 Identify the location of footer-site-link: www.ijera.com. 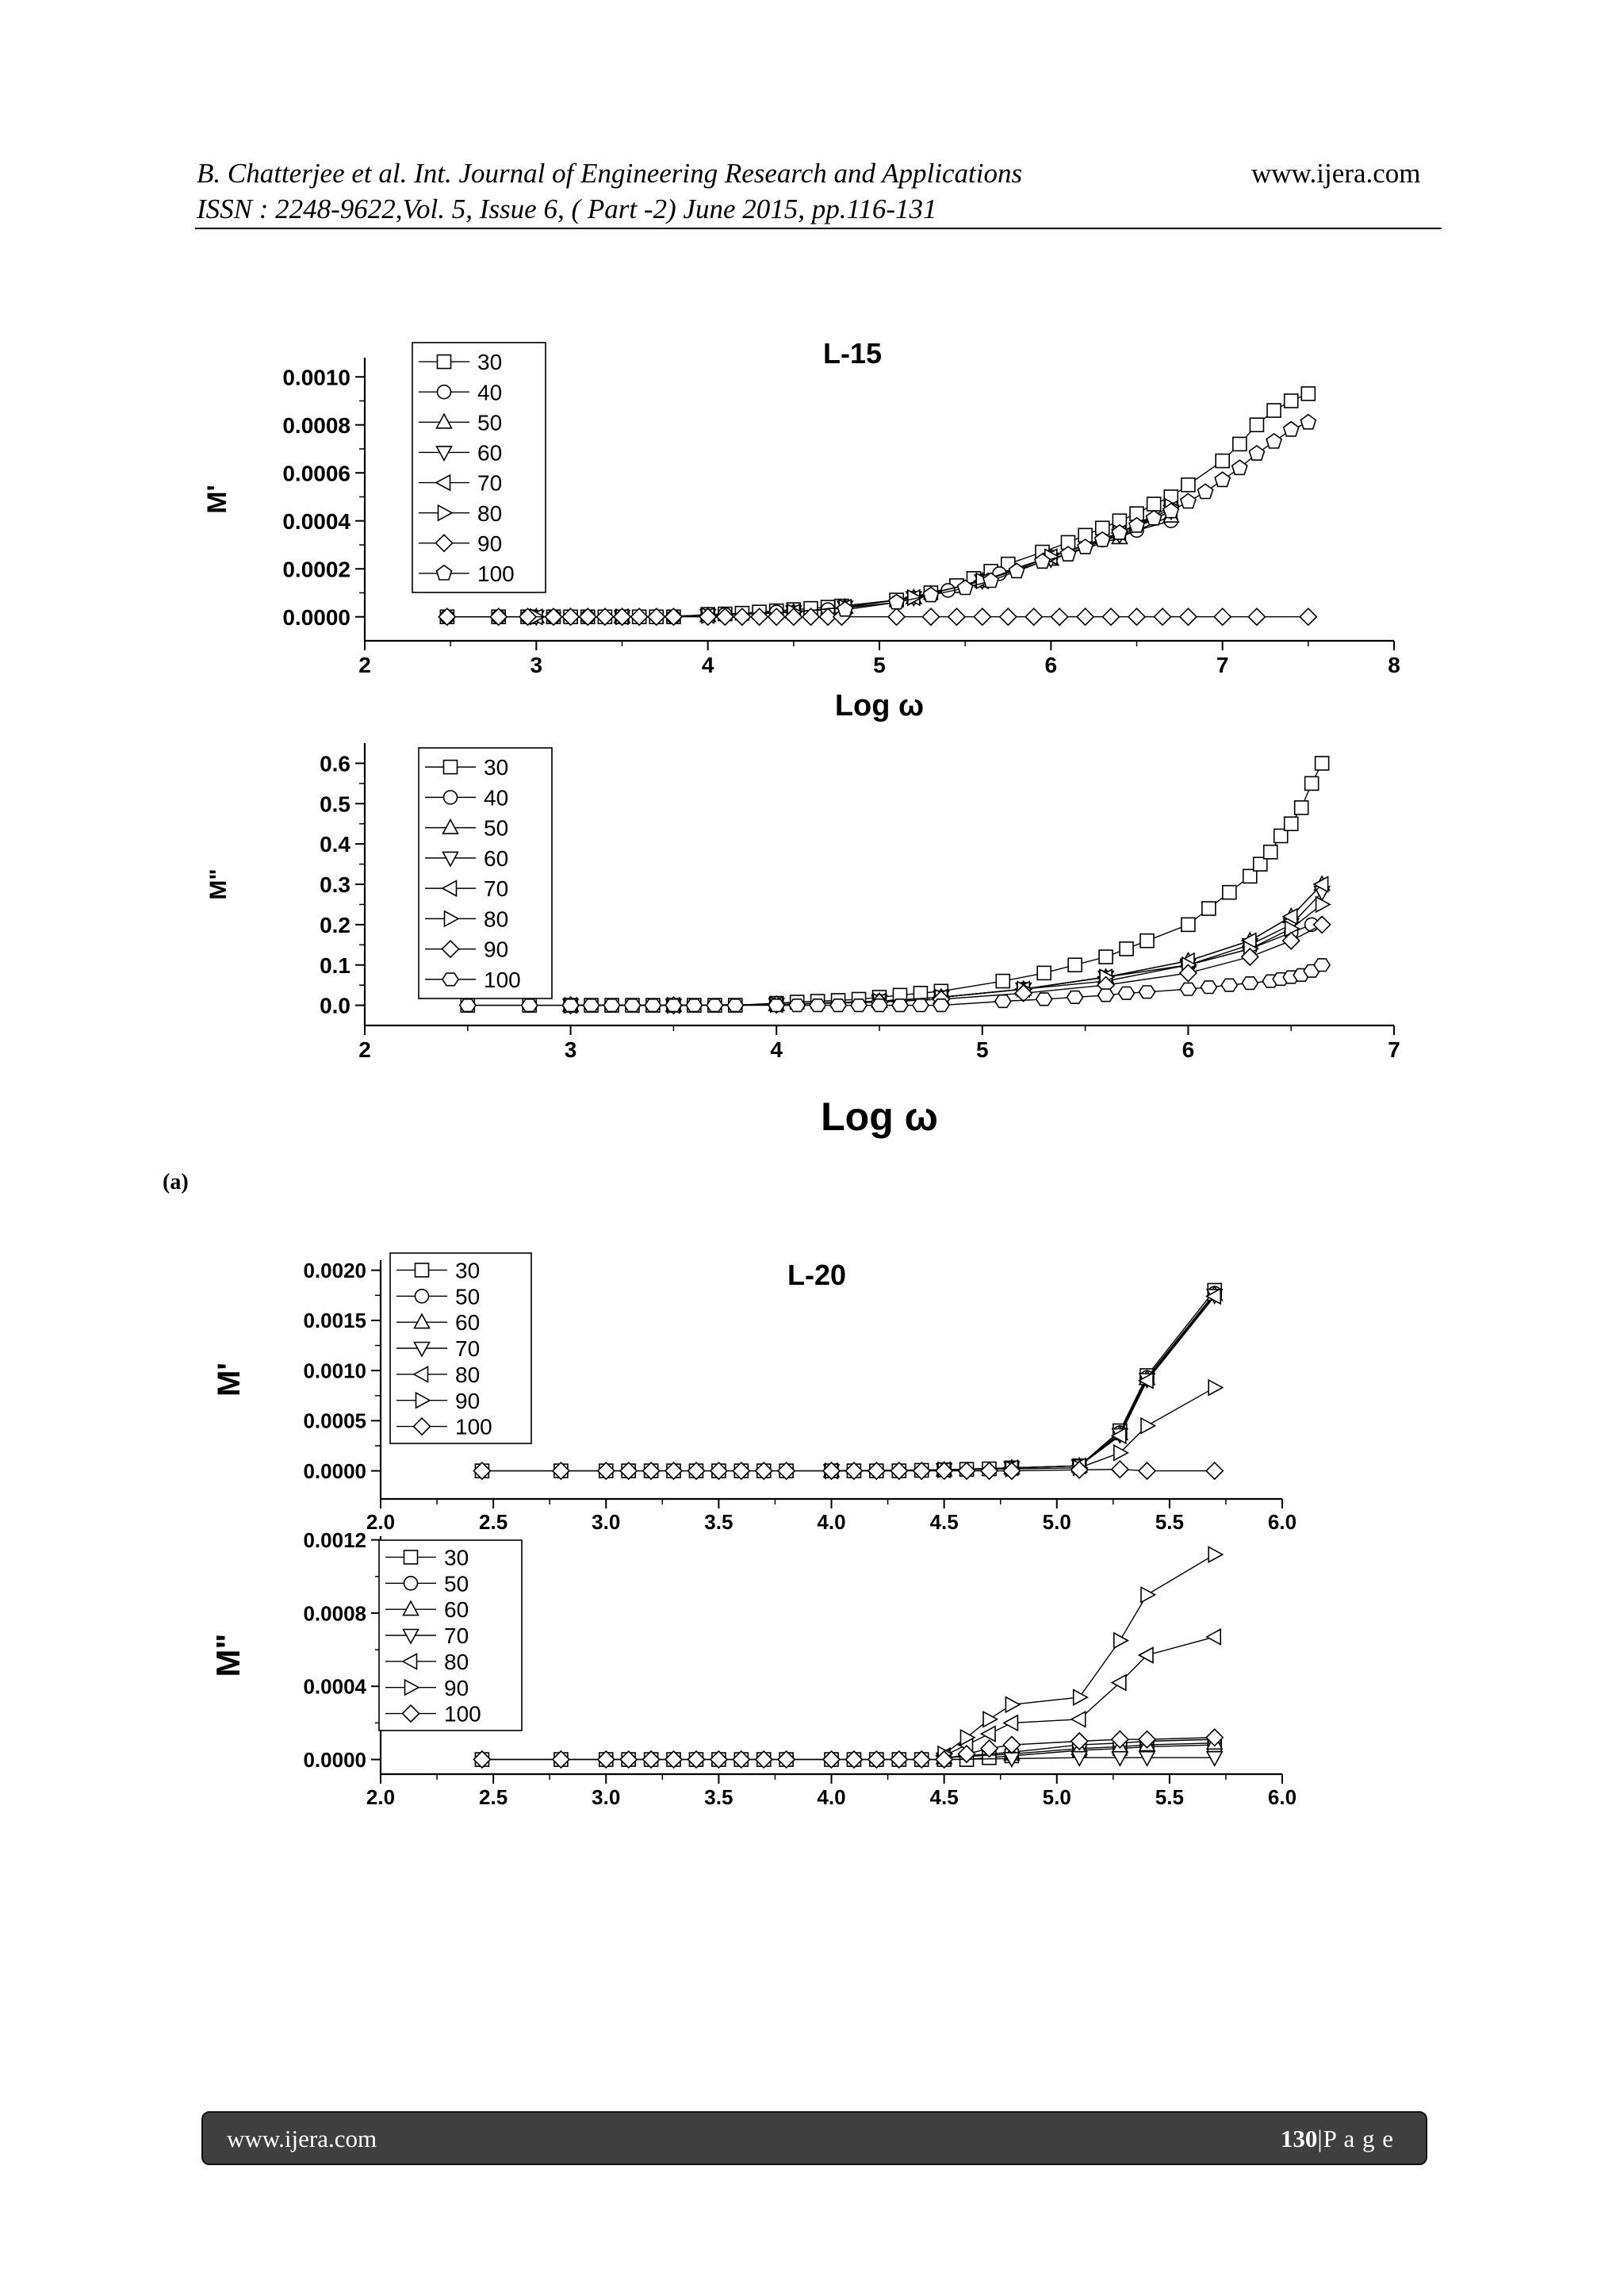
(302, 2138).